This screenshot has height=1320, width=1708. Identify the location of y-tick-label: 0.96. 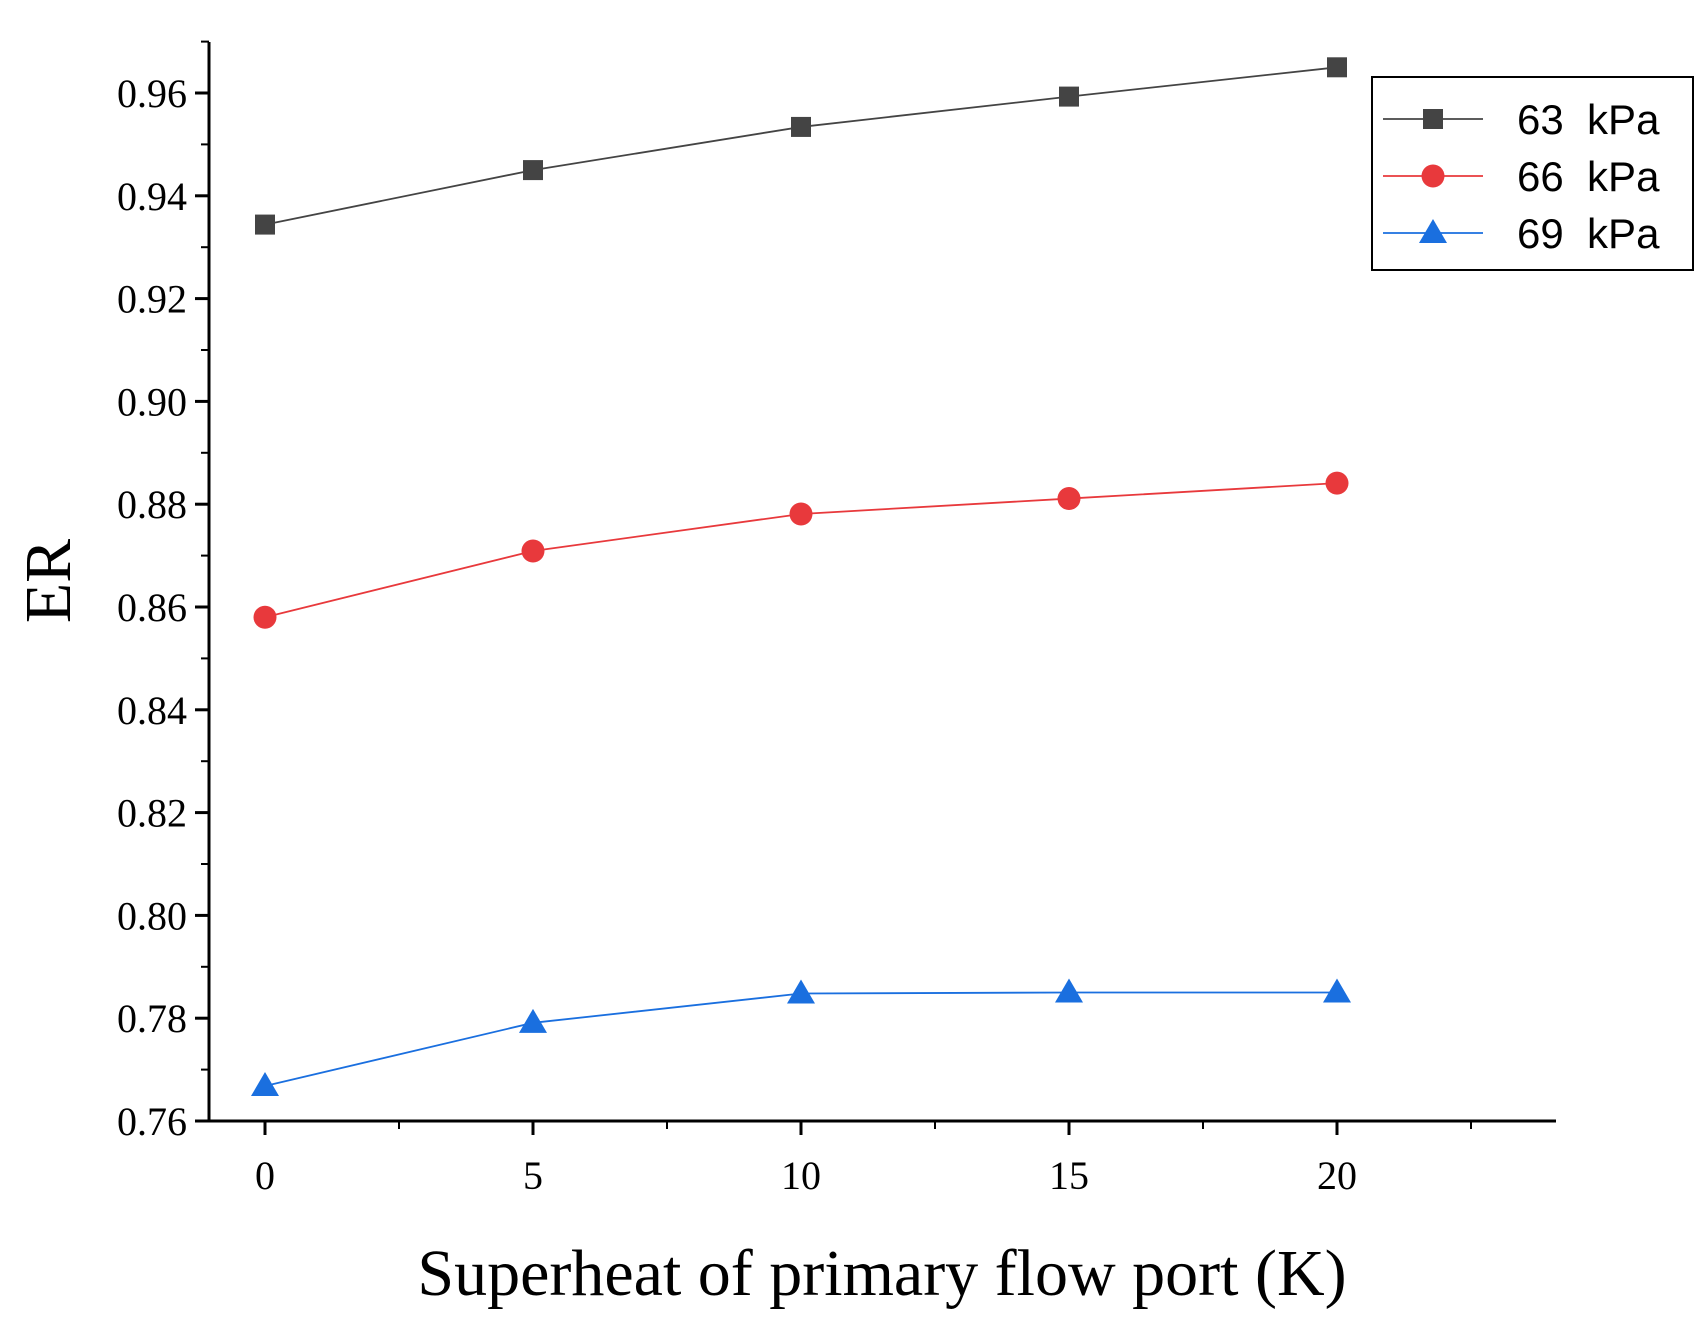
(152, 93).